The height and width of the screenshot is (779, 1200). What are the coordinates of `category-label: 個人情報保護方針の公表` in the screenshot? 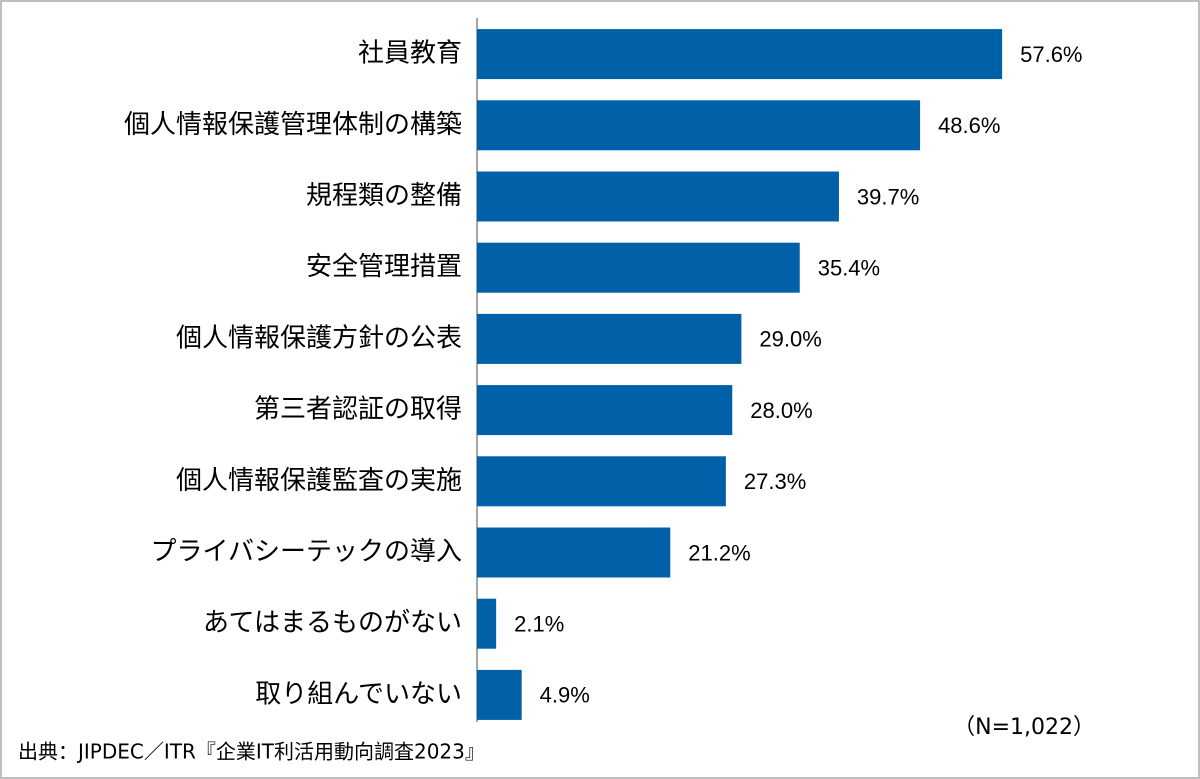 It's located at (319, 338).